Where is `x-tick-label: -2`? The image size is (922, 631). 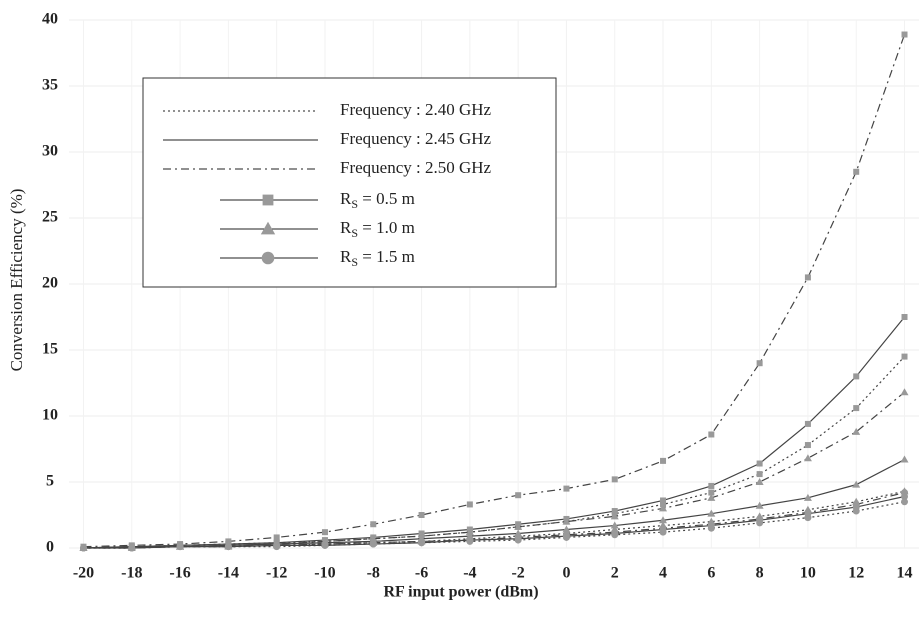
x-tick-label: -2 is located at coordinates (517, 573).